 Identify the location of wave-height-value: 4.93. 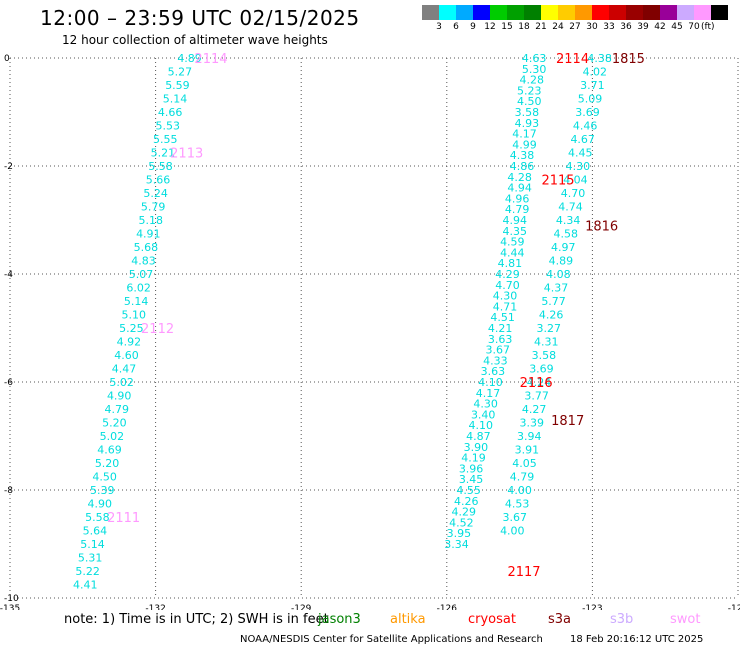
(527, 123).